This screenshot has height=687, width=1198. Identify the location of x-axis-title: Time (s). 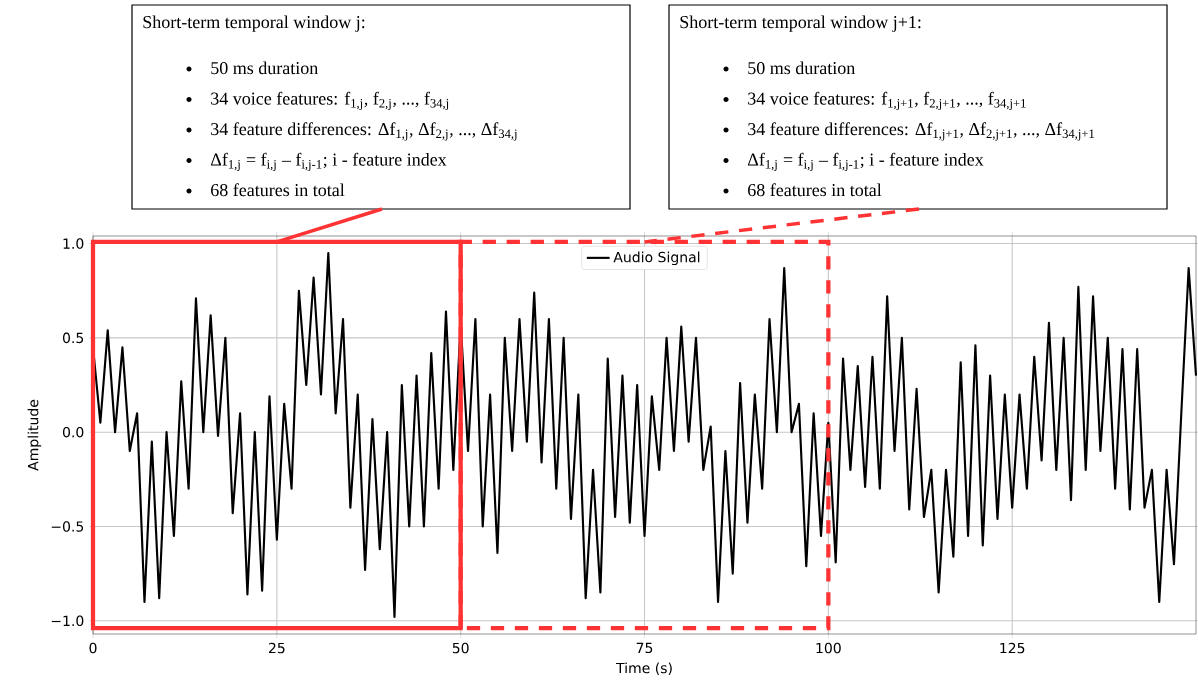
(644, 668).